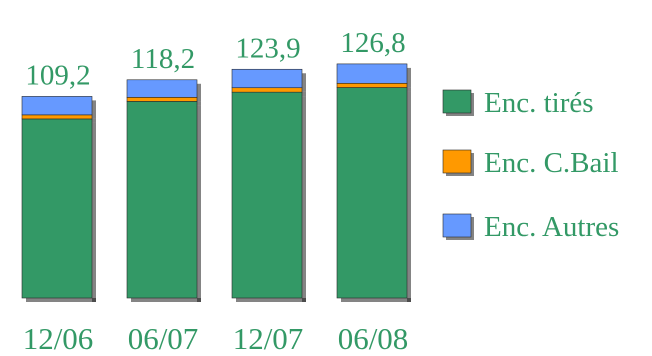  I want to click on x-tick-label: 12/06, so click(58, 338).